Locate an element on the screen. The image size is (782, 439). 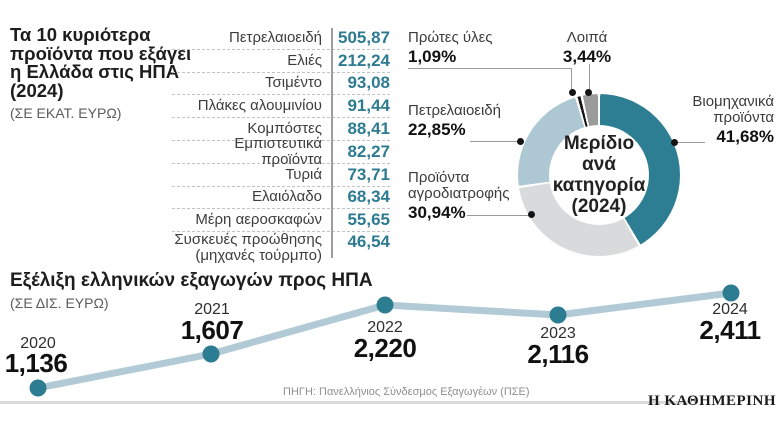
donut-label-viomichanika: Βιομηχανικά προϊόντα 41,68% is located at coordinates (726, 120).